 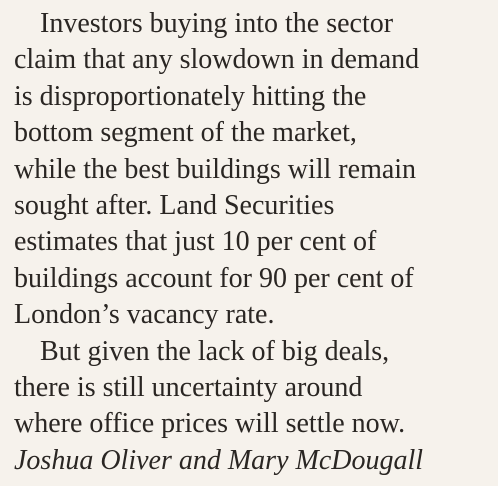 What do you see at coordinates (210, 424) in the screenshot?
I see `text-line: where office prices will settle now.` at bounding box center [210, 424].